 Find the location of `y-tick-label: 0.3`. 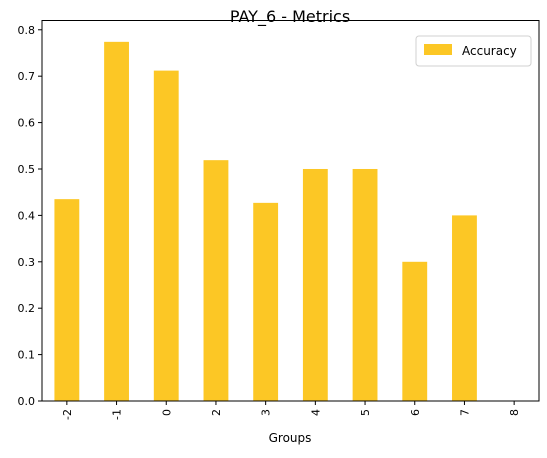

y-tick-label: 0.3 is located at coordinates (27, 262).